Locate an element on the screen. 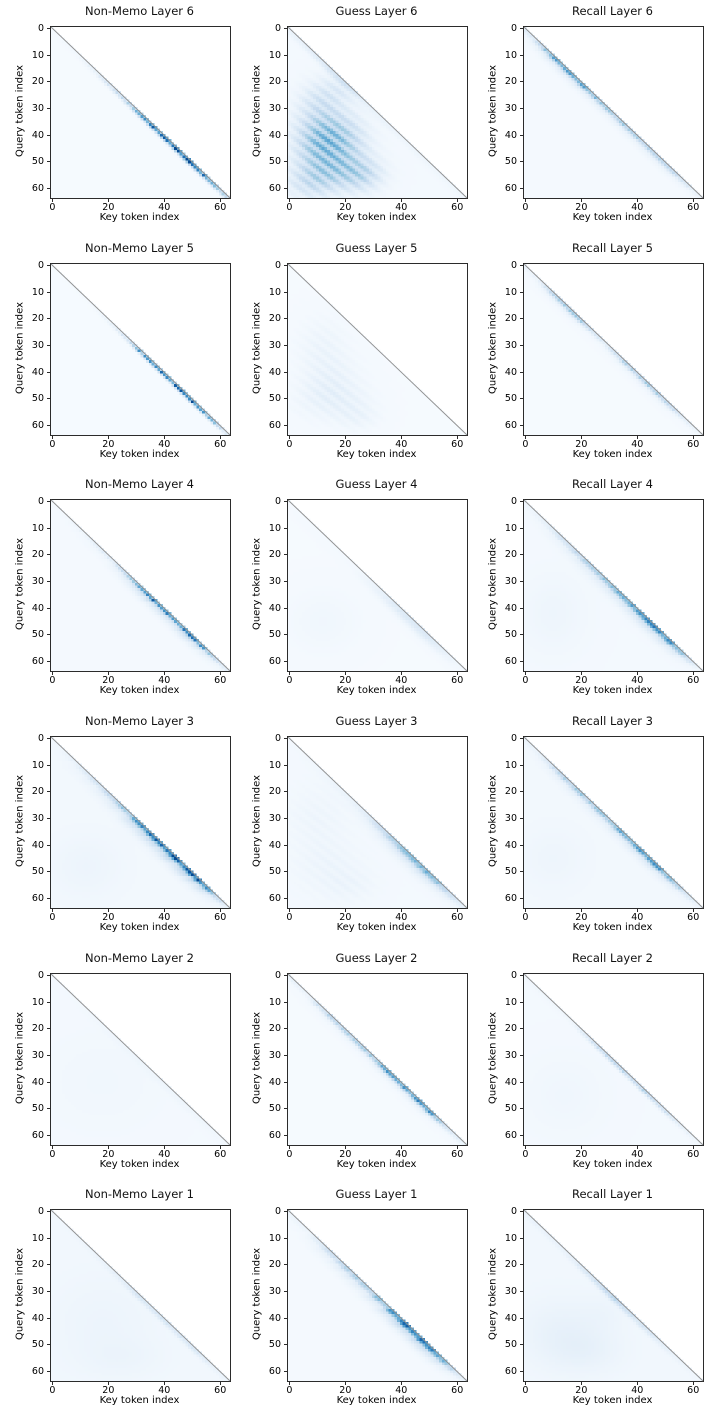  plot-title: Guess Layer 3 is located at coordinates (376, 721).